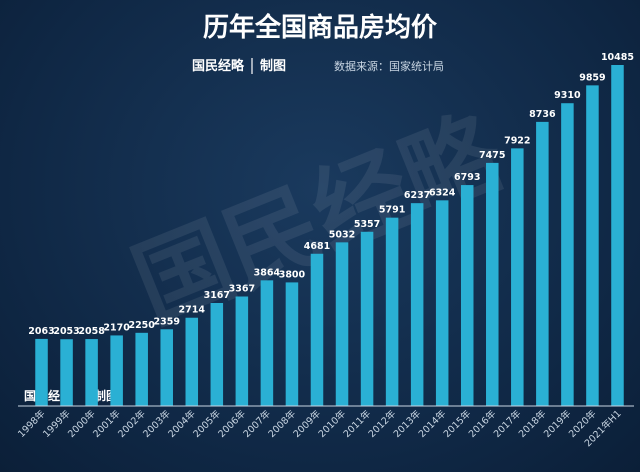  Describe the element at coordinates (617, 235) in the screenshot. I see `bar-2021年H1` at that location.